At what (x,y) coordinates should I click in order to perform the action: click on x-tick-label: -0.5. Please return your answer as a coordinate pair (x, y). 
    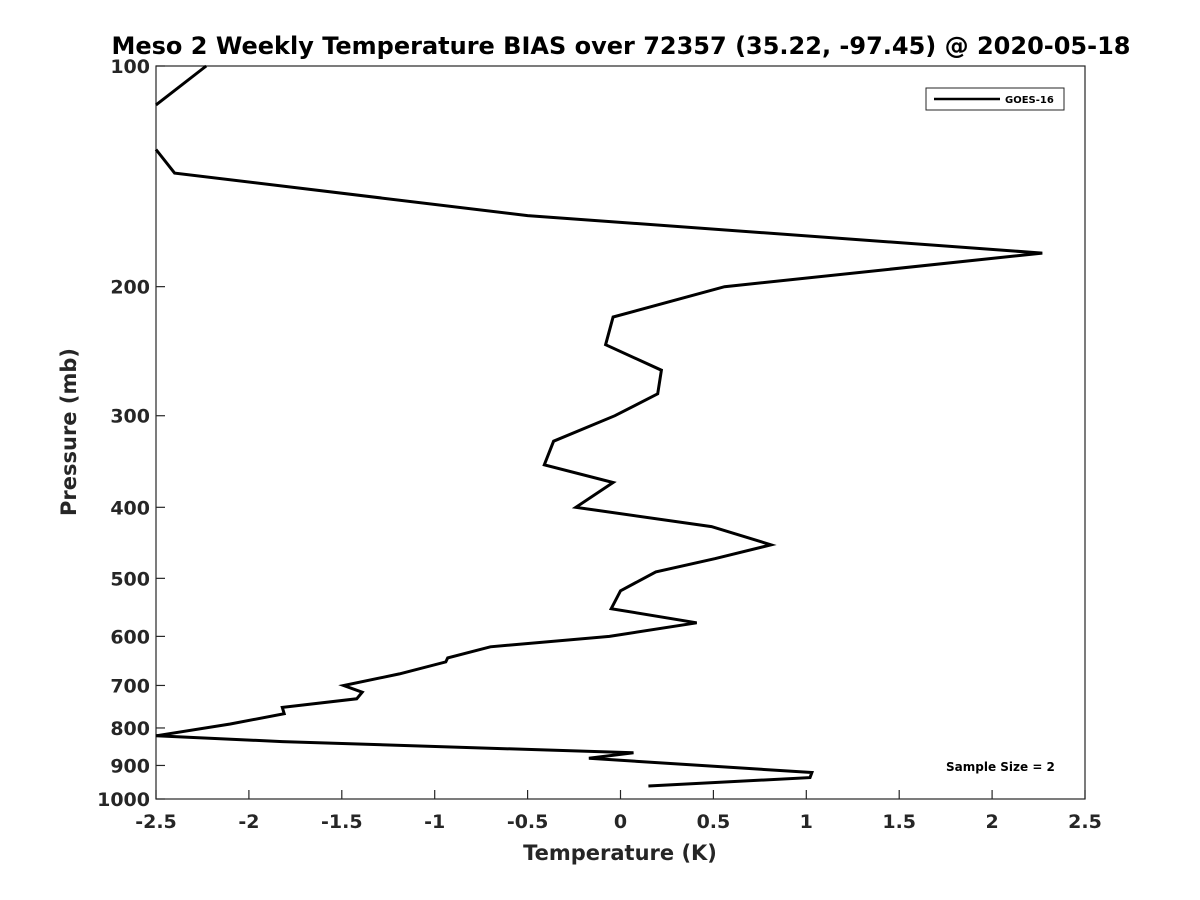
    Looking at the image, I should click on (528, 822).